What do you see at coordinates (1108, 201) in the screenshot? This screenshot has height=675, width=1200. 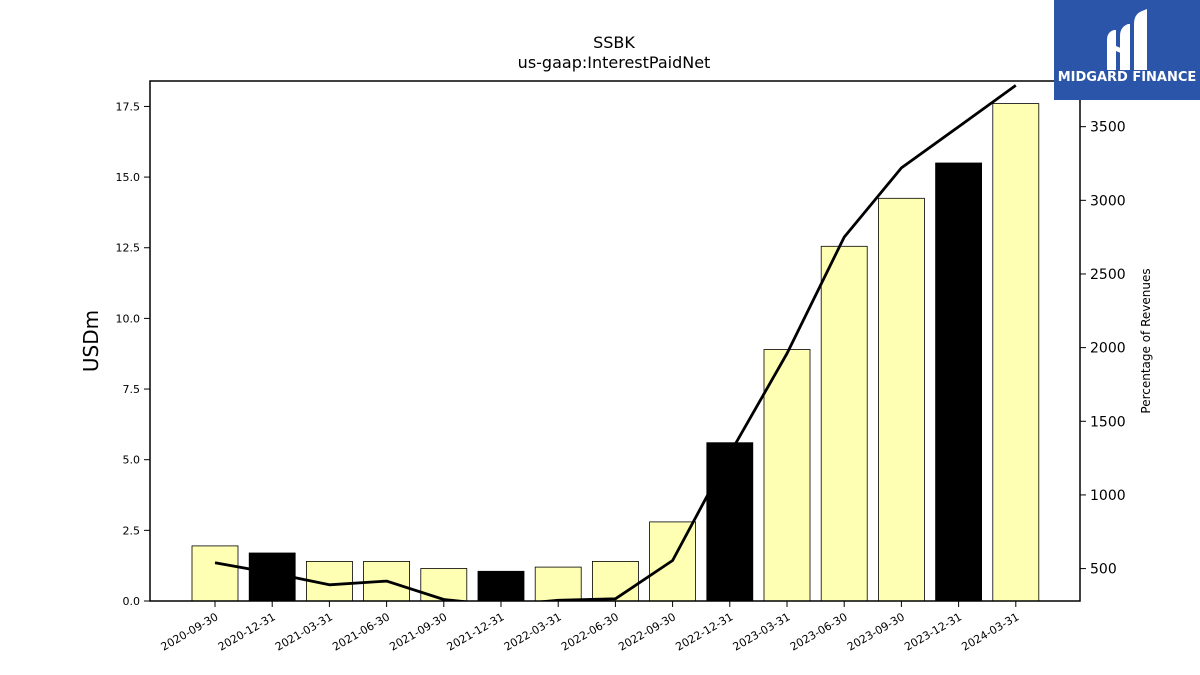 I see `right-tick-label: 3000` at bounding box center [1108, 201].